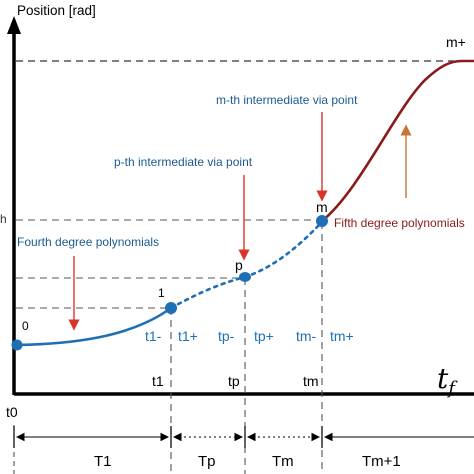  I want to click on time-label-tp: tp, so click(234, 381).